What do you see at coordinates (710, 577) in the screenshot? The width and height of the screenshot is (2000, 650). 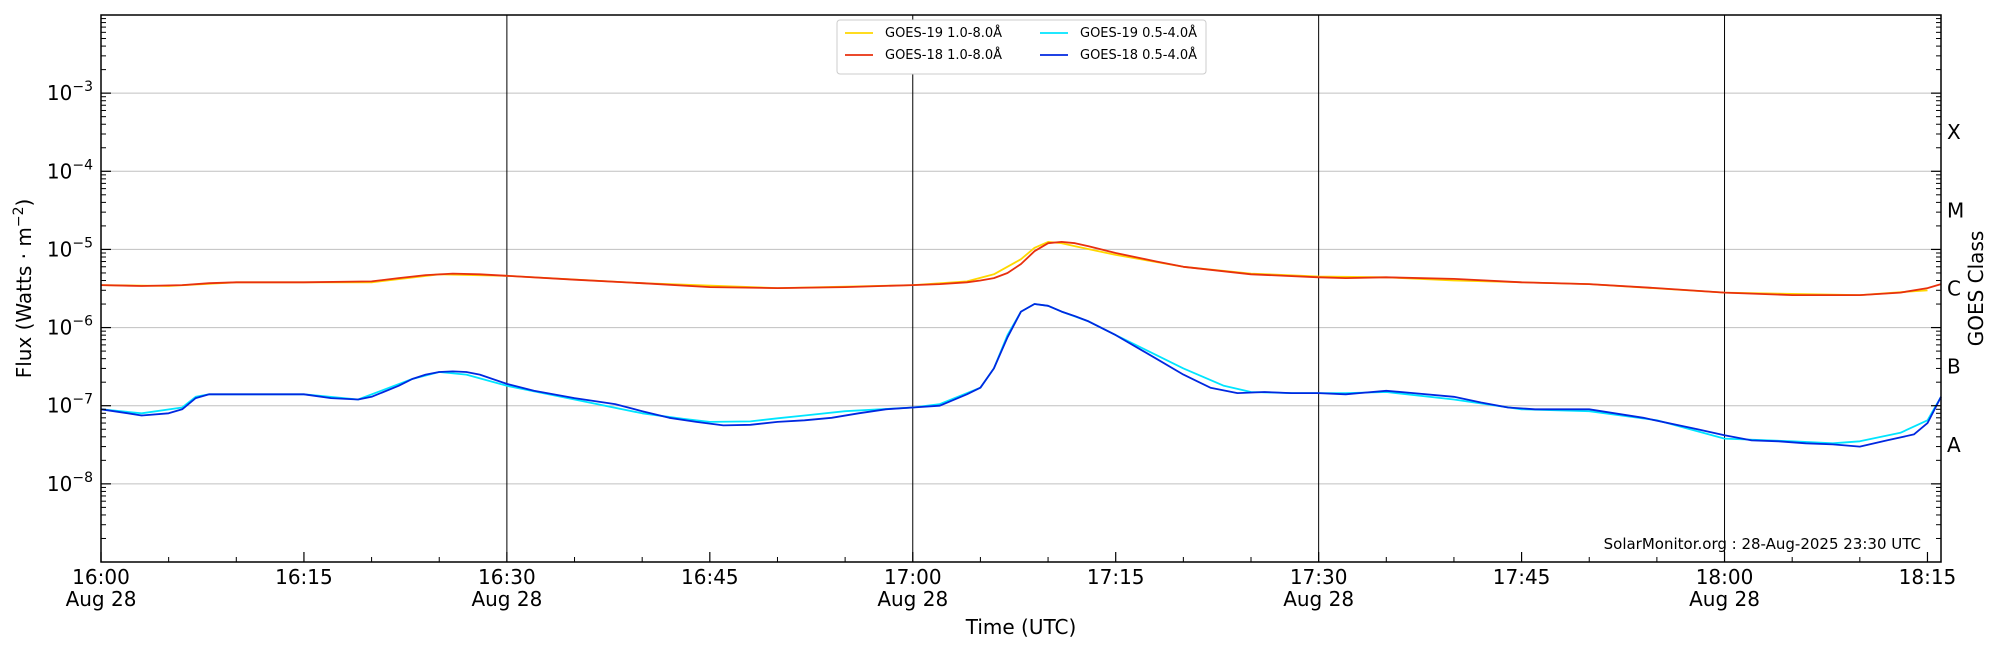 I see `x-tick-label: 16:45` at bounding box center [710, 577].